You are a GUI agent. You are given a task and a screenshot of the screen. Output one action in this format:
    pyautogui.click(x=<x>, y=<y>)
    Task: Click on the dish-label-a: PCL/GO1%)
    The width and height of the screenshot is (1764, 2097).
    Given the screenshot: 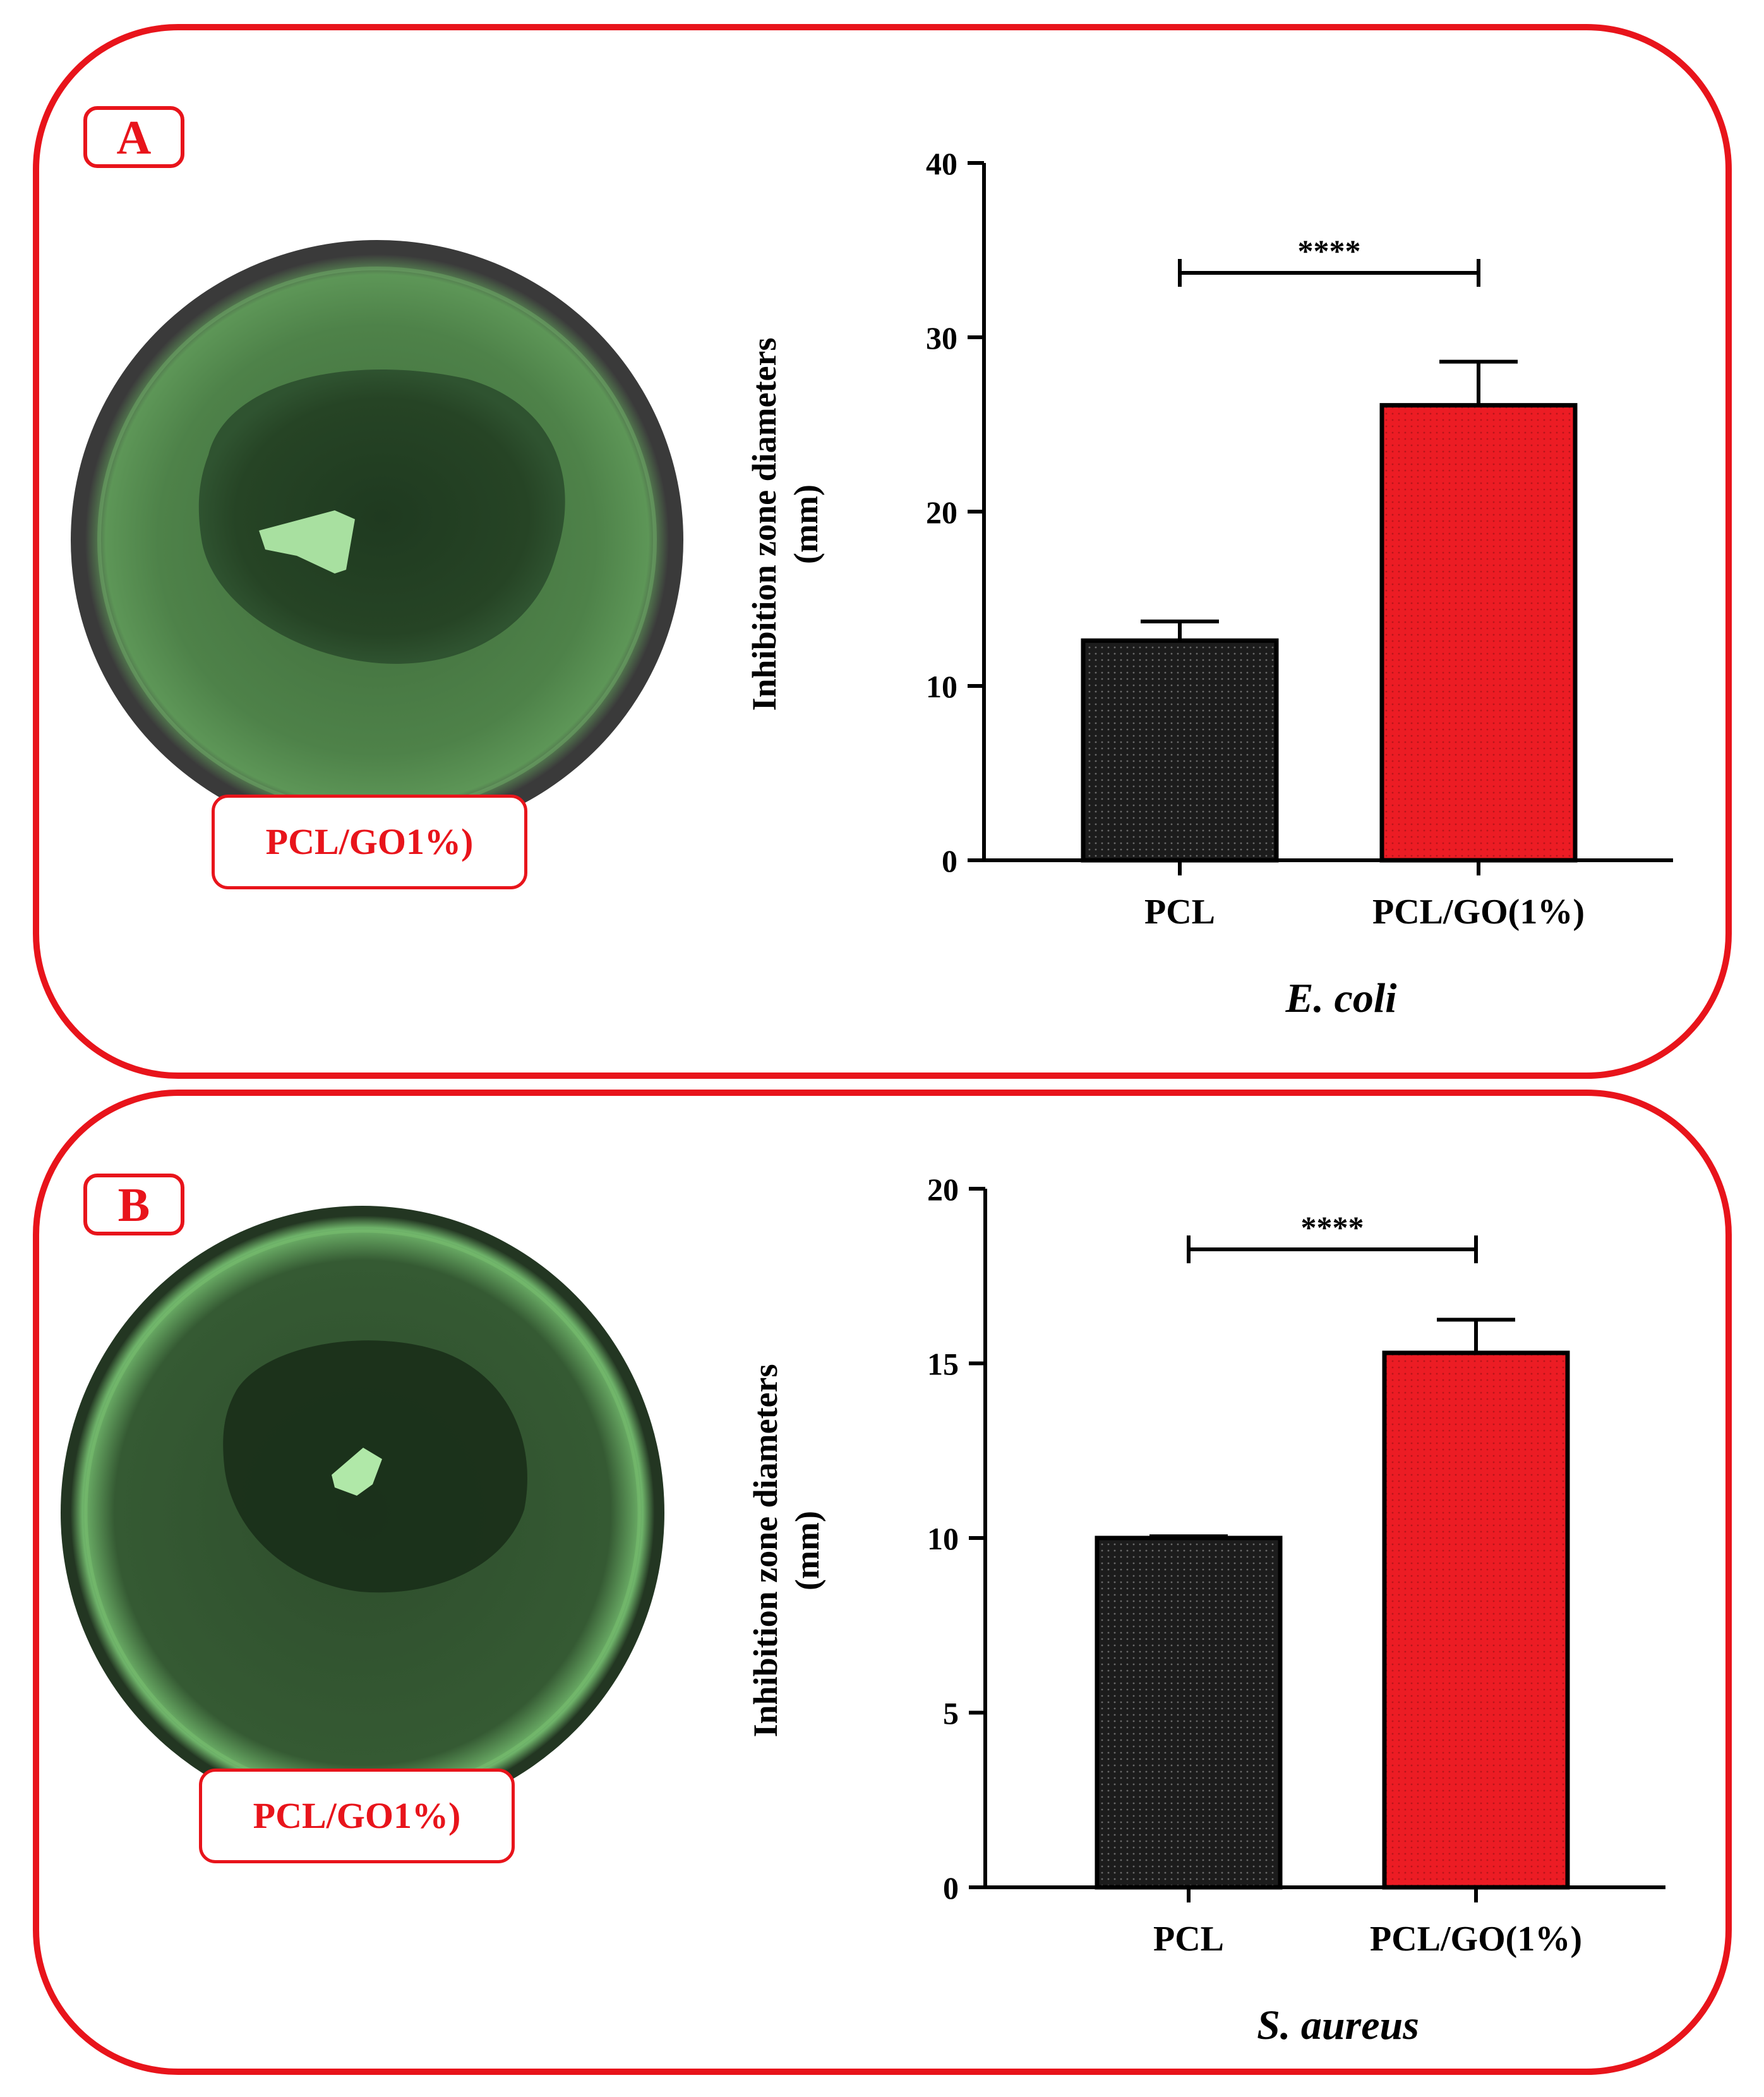 What is the action you would take?
    pyautogui.click(x=369, y=842)
    